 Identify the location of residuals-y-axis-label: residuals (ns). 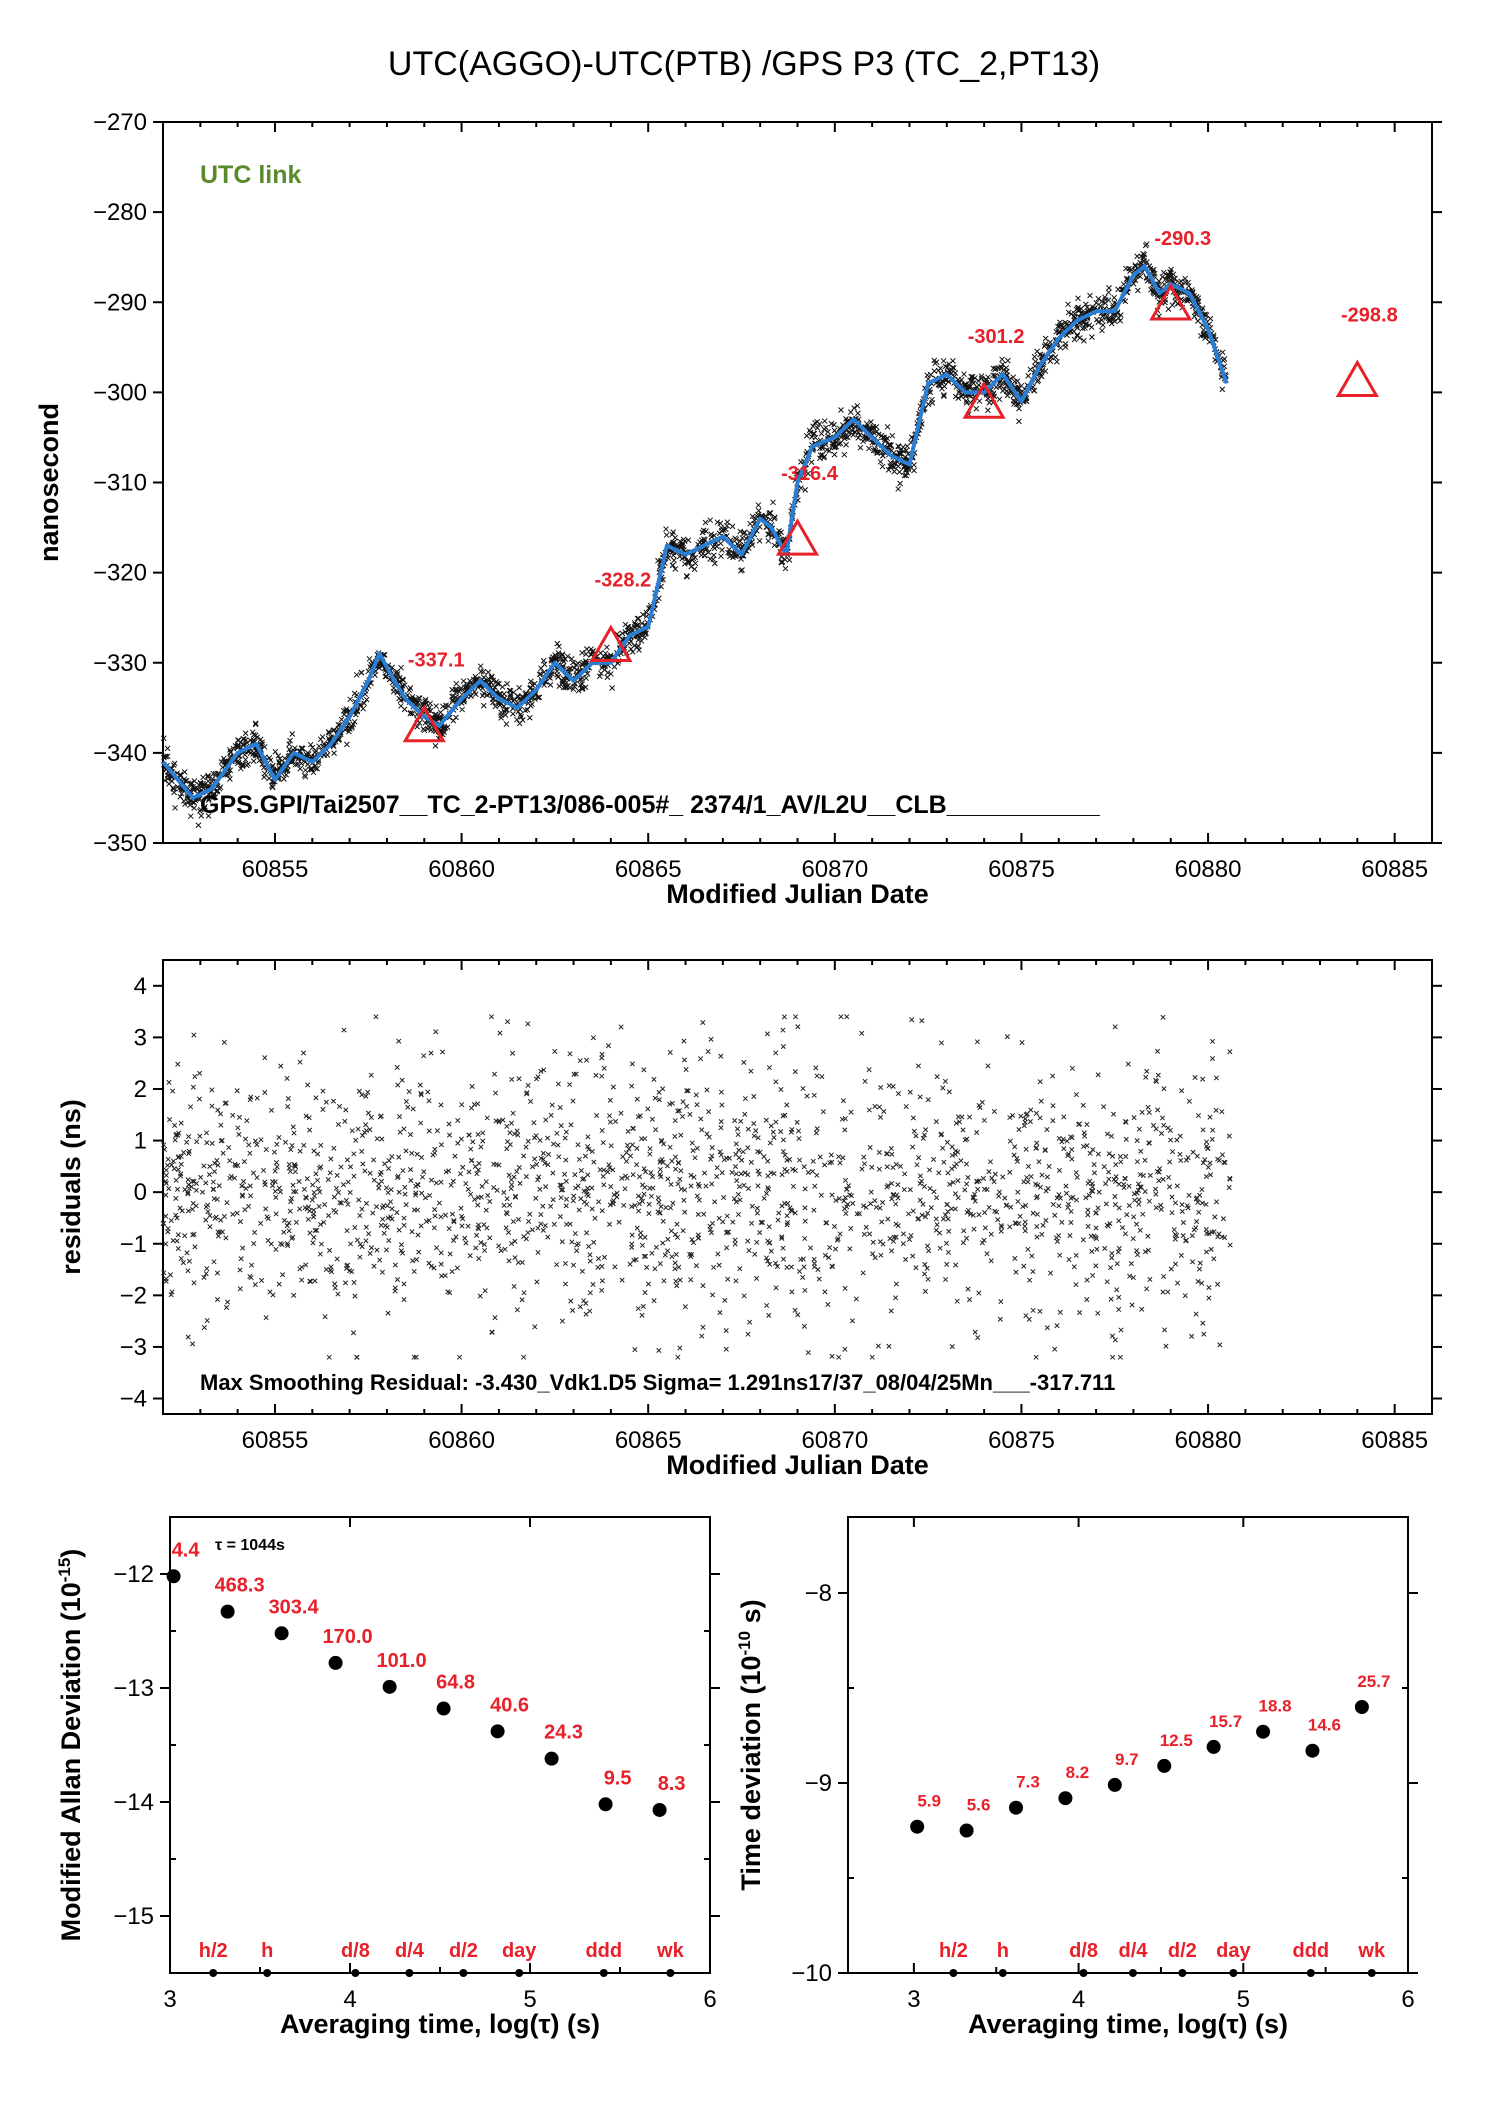
(71, 1187).